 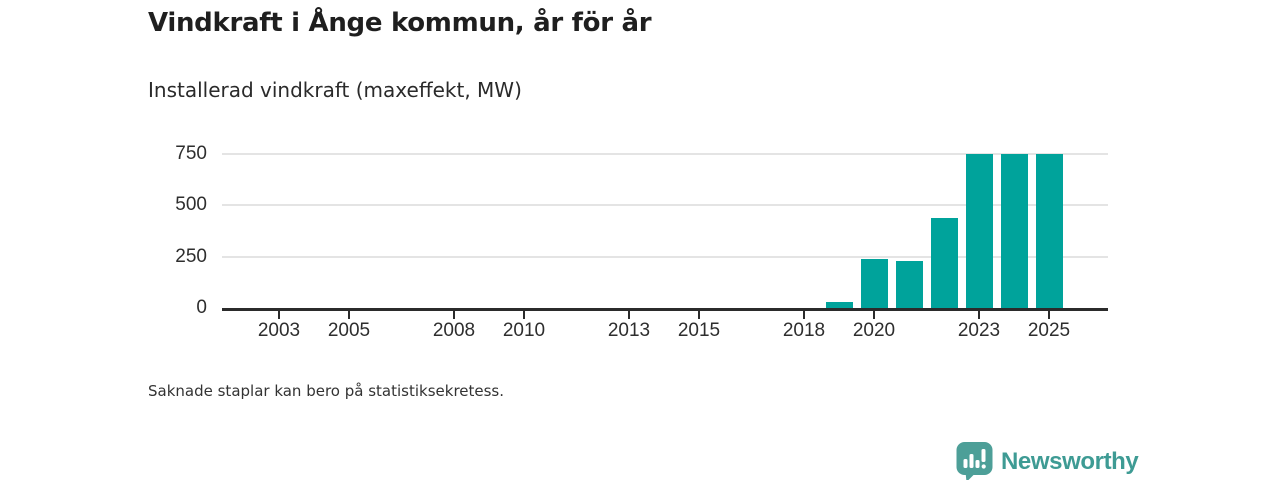 What do you see at coordinates (349, 330) in the screenshot?
I see `x-axis-label-2005: 2005` at bounding box center [349, 330].